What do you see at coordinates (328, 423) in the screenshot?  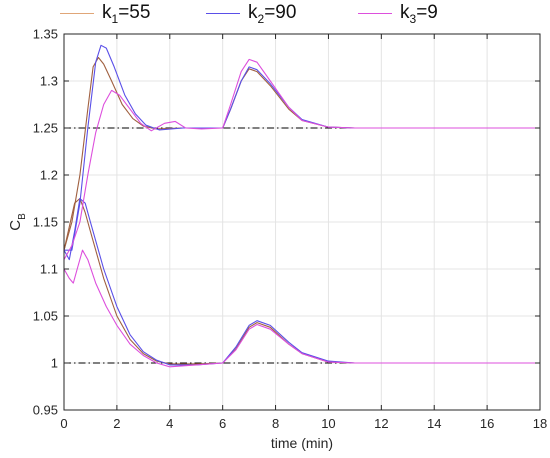 I see `x-tick-label: 10` at bounding box center [328, 423].